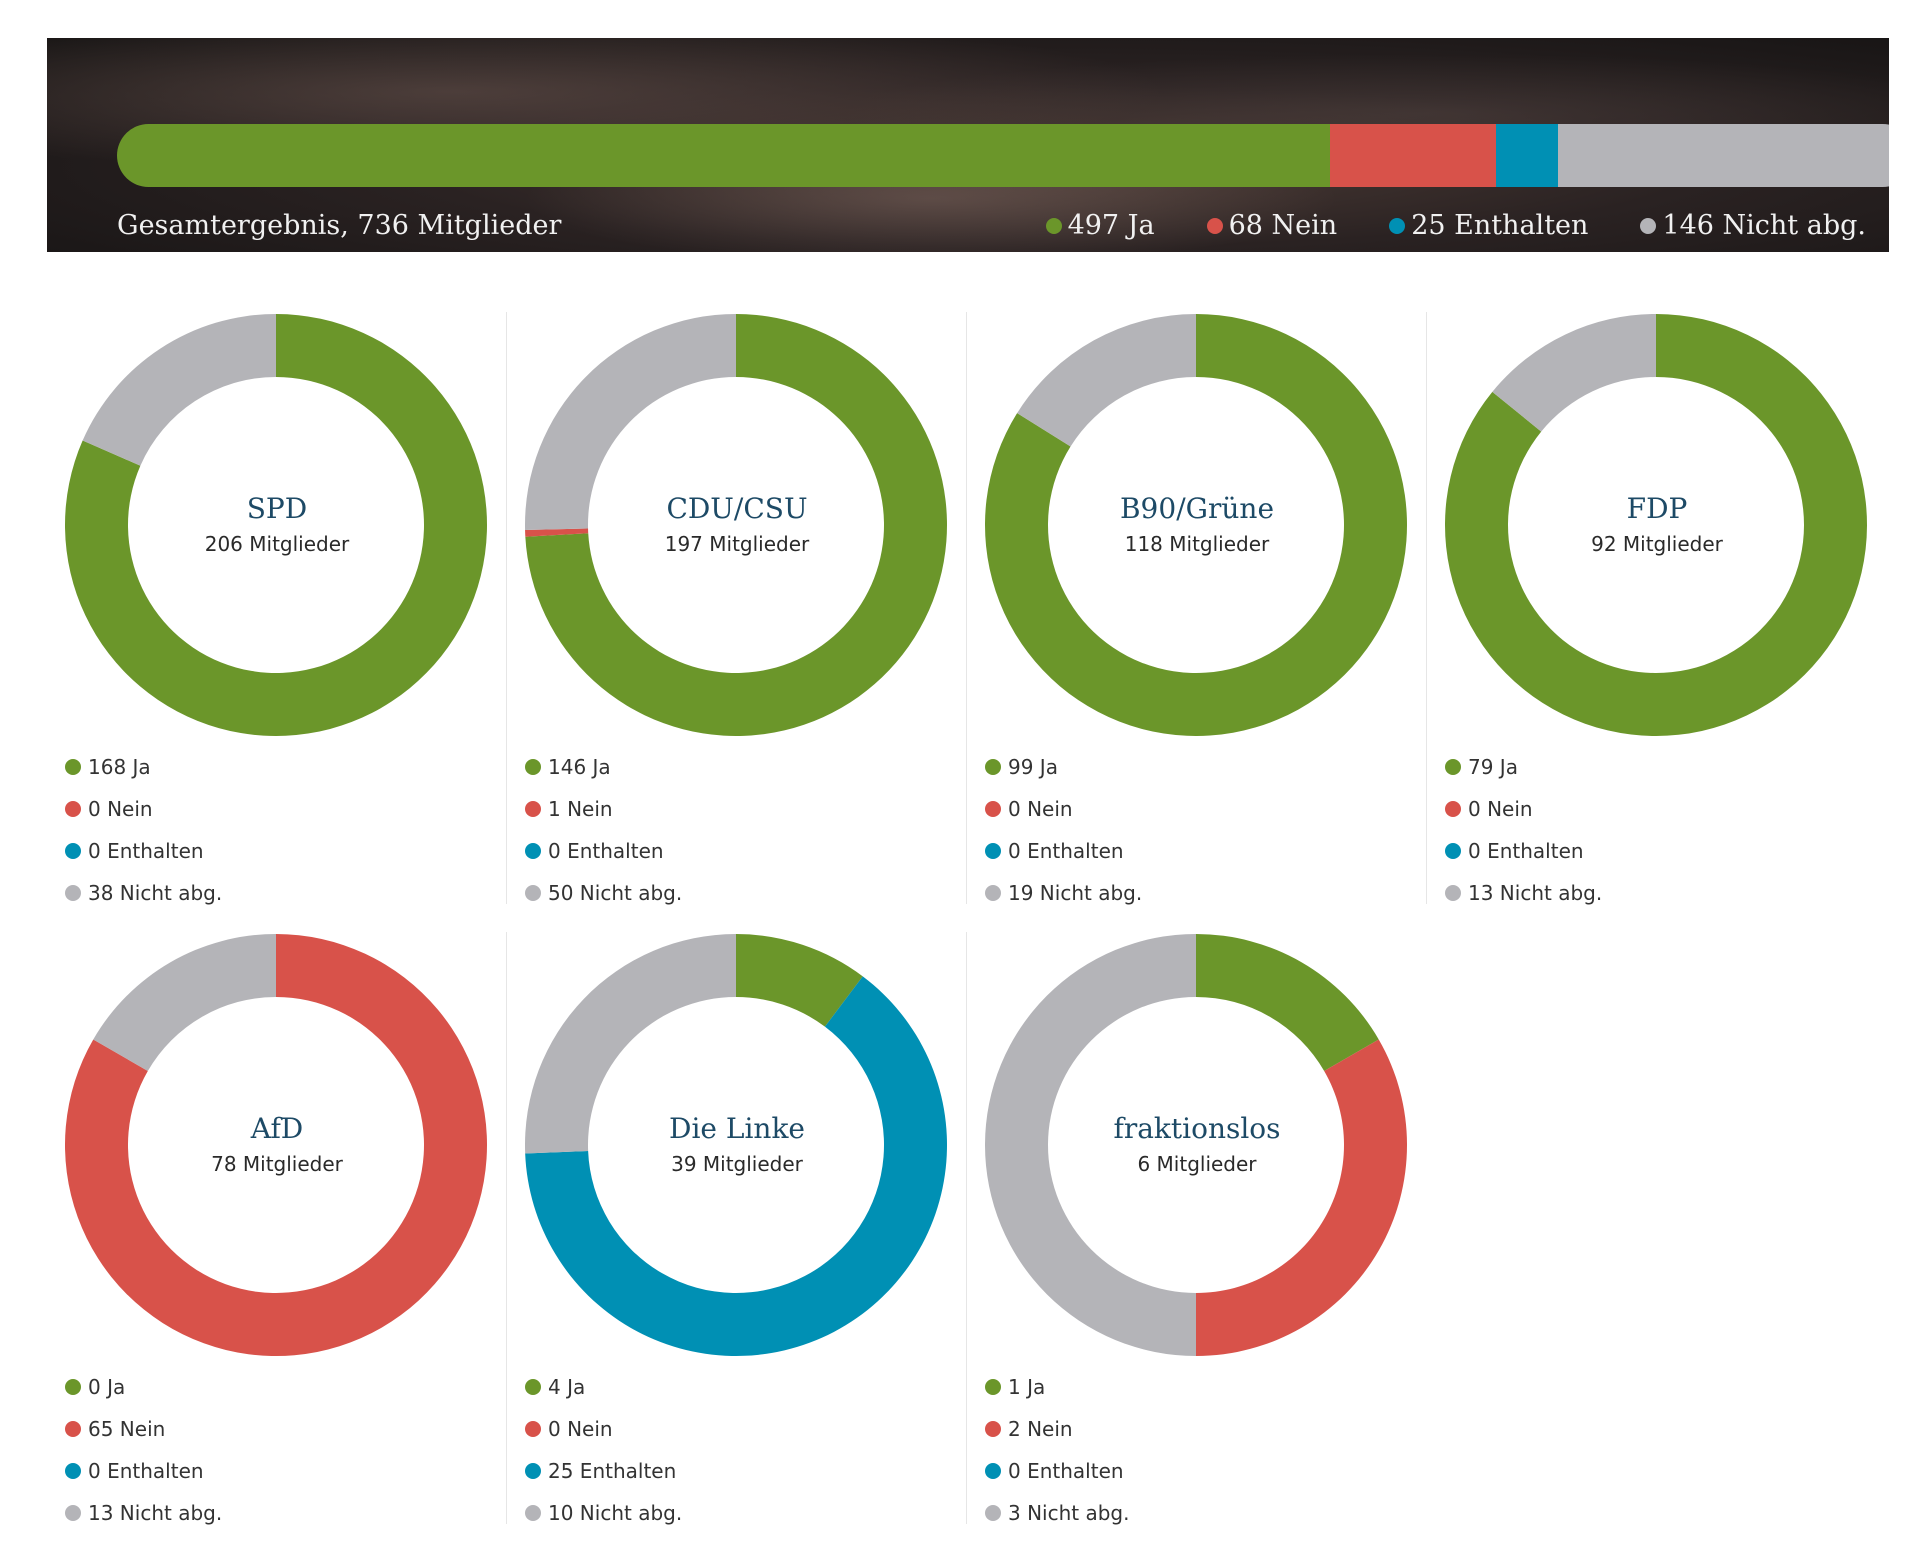  I want to click on party-legend: 99 Ja 0 Nein 0 Enthalten 19 Nicht abg., so click(1063, 830).